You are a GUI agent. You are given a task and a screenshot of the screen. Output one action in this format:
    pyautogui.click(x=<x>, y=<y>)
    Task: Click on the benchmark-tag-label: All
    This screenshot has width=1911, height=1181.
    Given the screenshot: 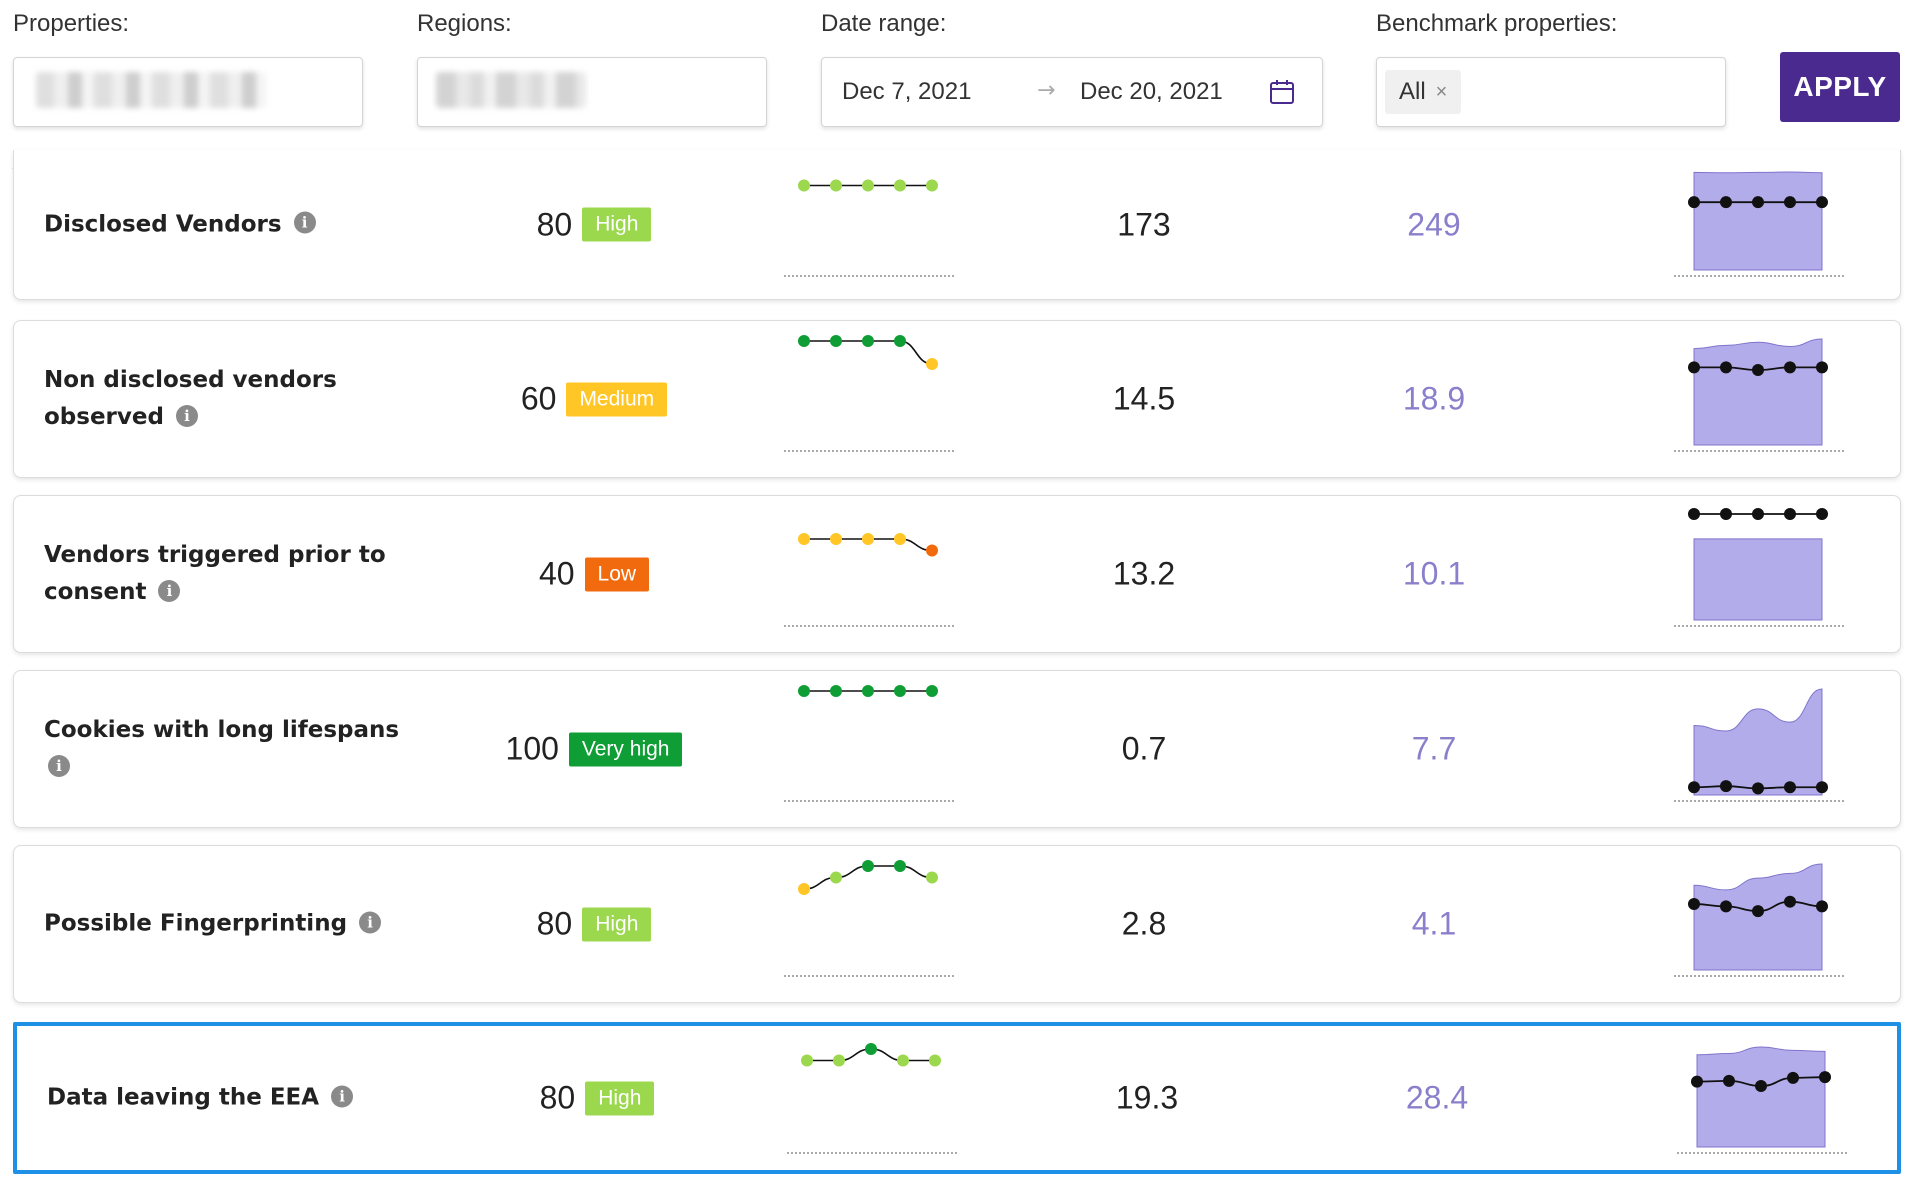 What is the action you would take?
    pyautogui.click(x=1412, y=91)
    